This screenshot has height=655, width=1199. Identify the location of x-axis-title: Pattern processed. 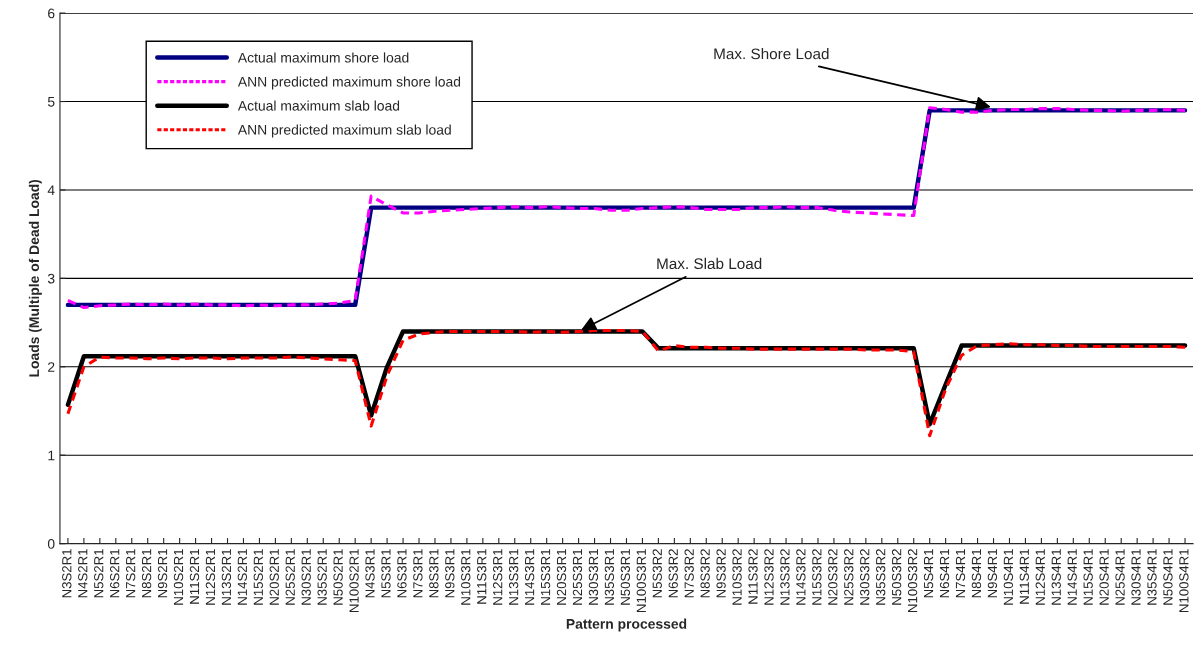
(626, 625).